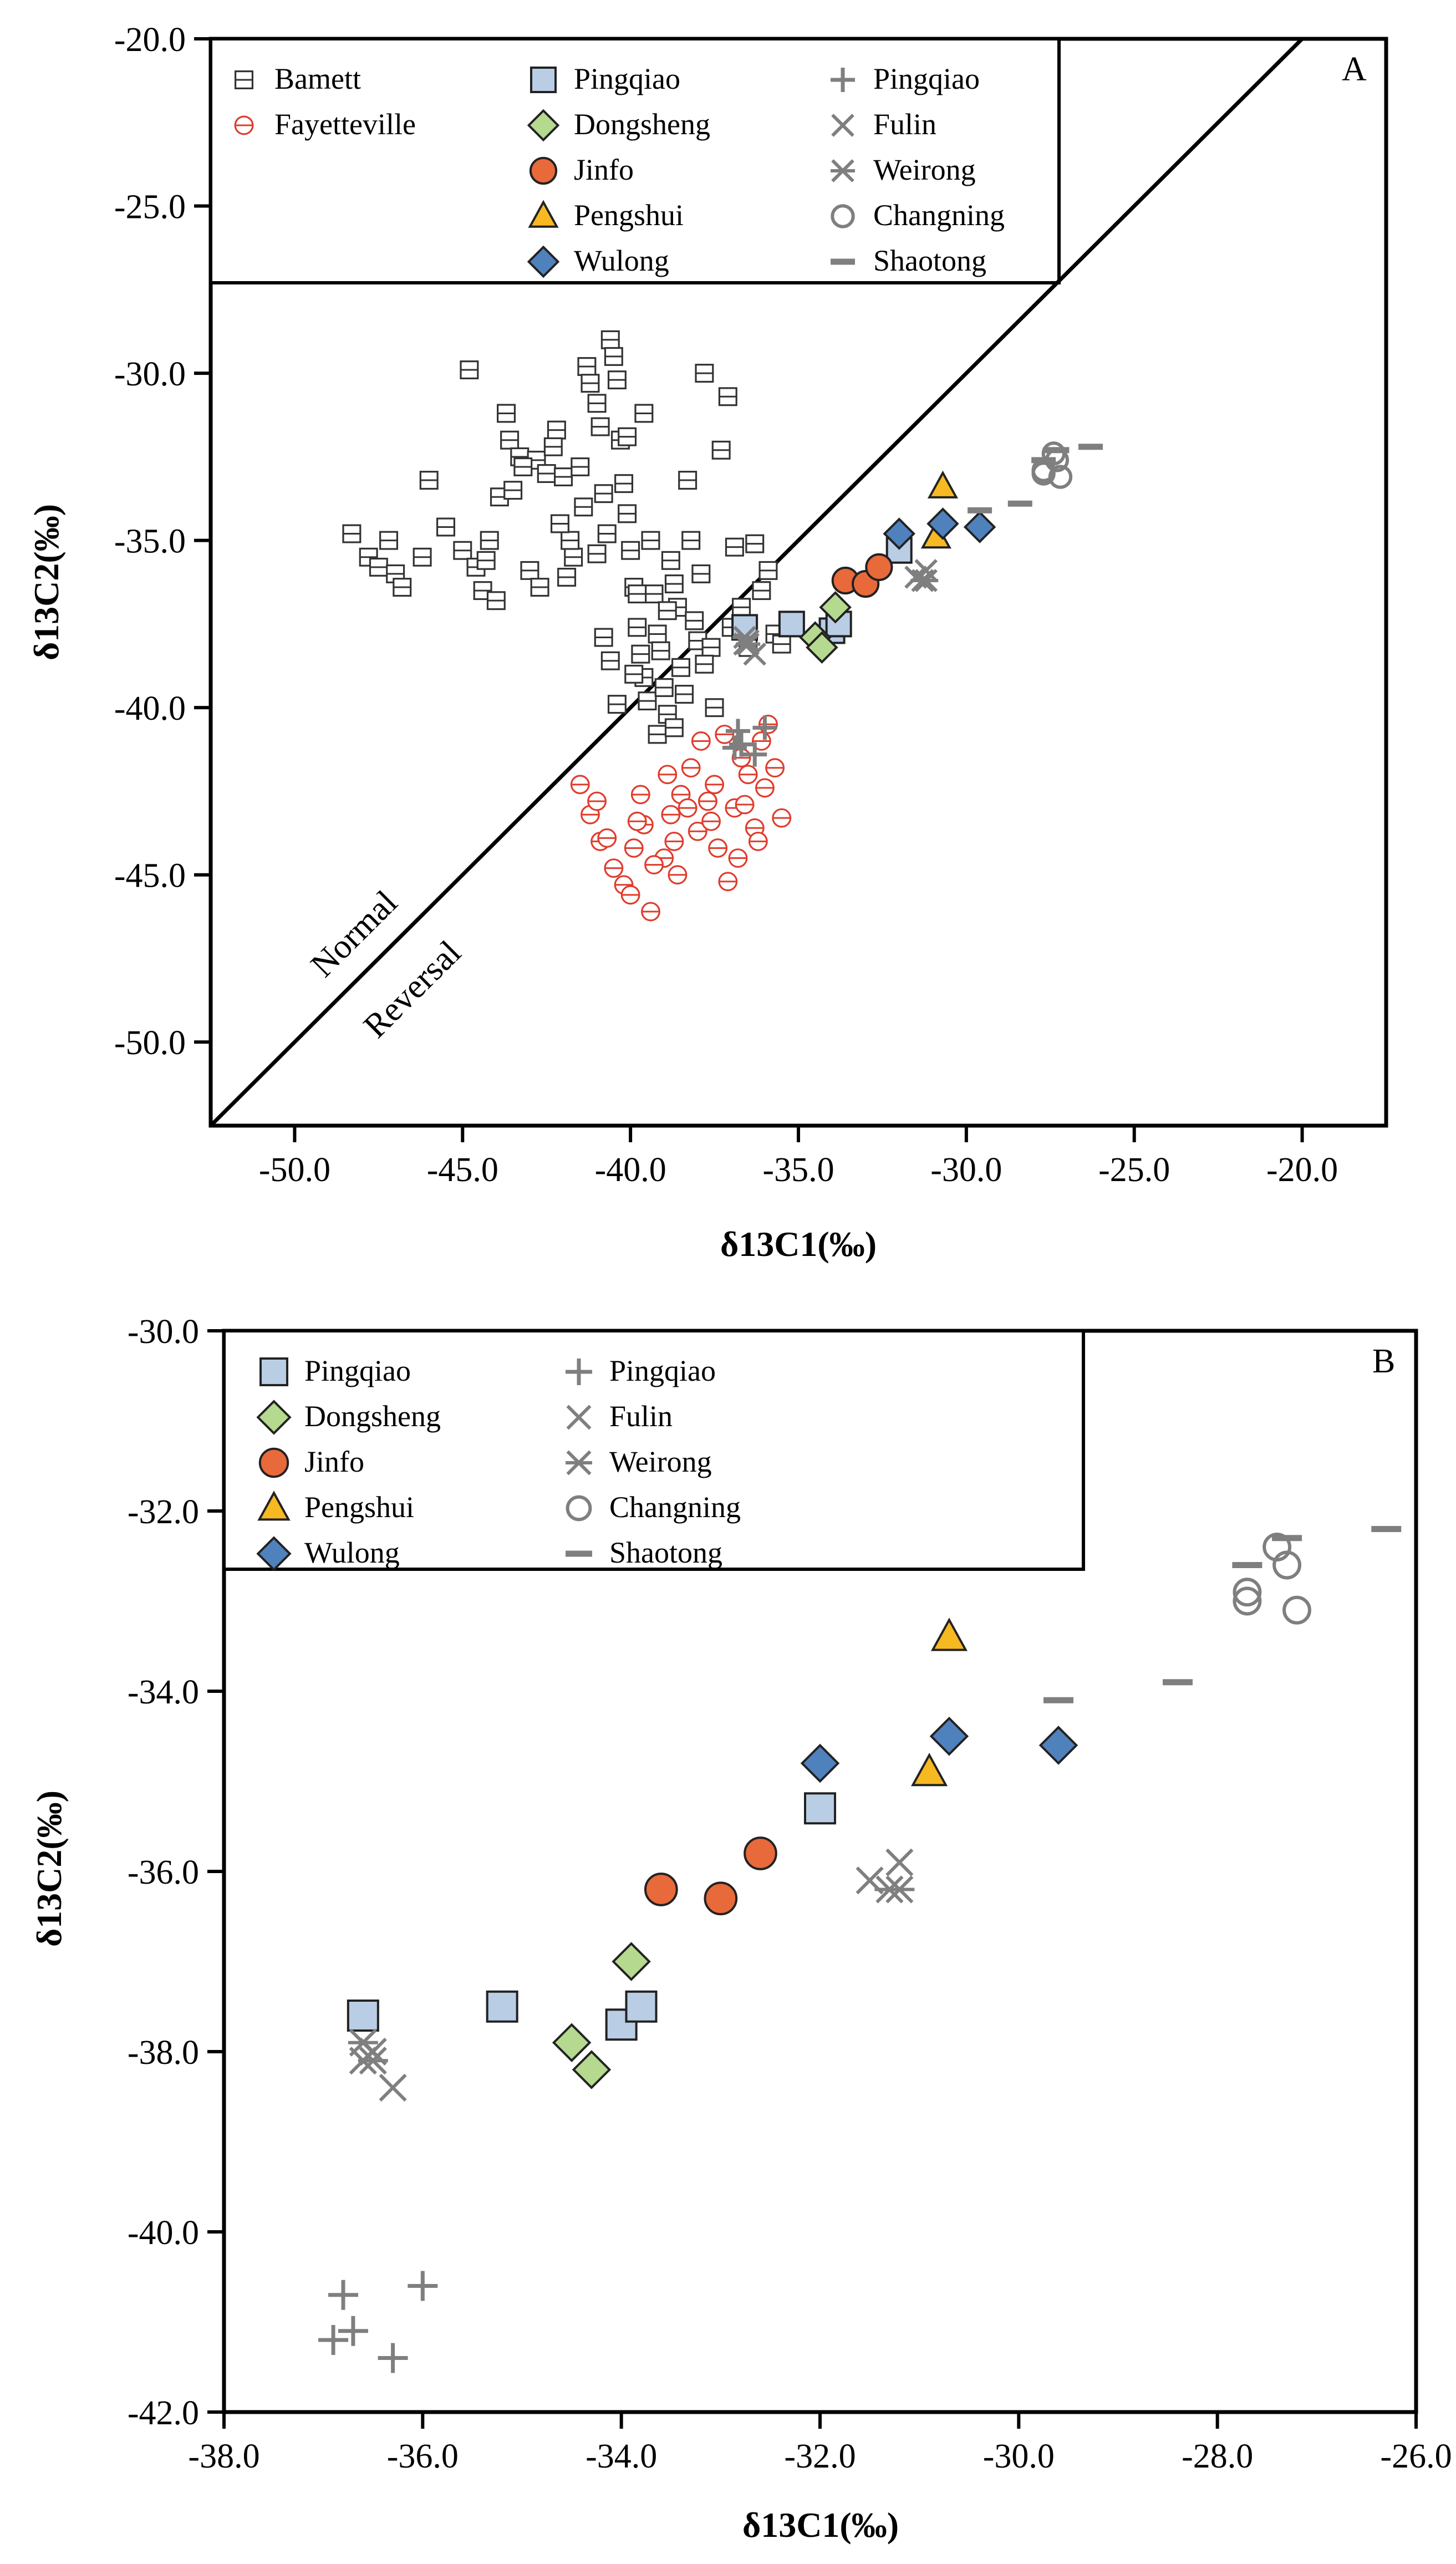 This screenshot has height=2564, width=1456. What do you see at coordinates (176, 1872) in the screenshot?
I see `panel-b-y-ticks: -30.0 -32.0 -34.0 -36.0 -38.0 -40.0 -42.0` at bounding box center [176, 1872].